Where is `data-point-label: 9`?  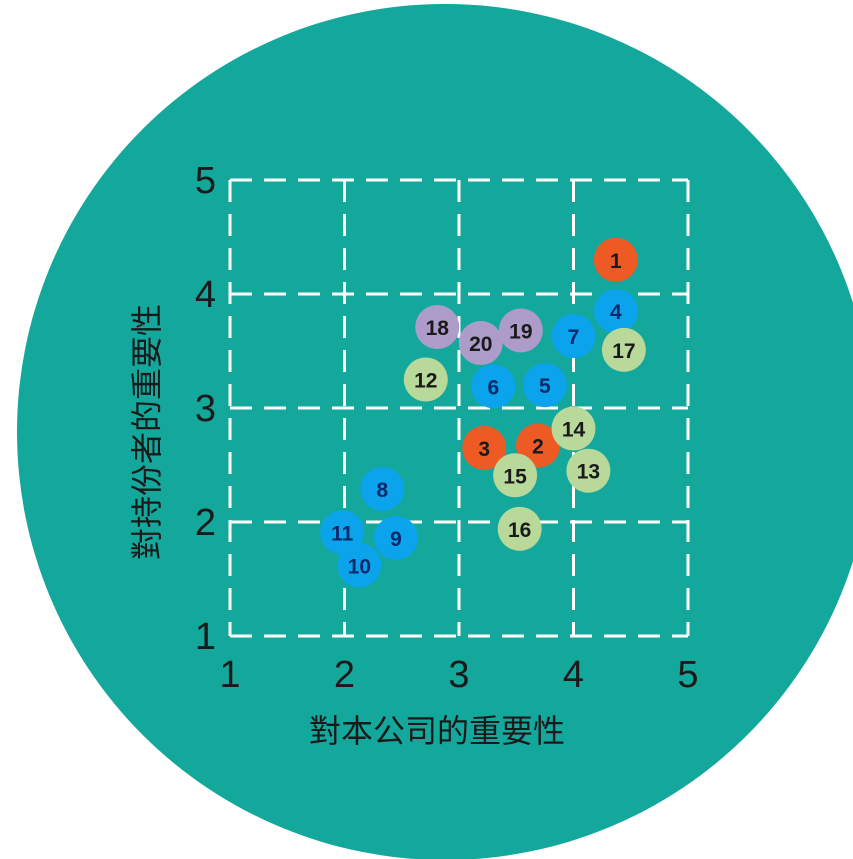 data-point-label: 9 is located at coordinates (396, 539).